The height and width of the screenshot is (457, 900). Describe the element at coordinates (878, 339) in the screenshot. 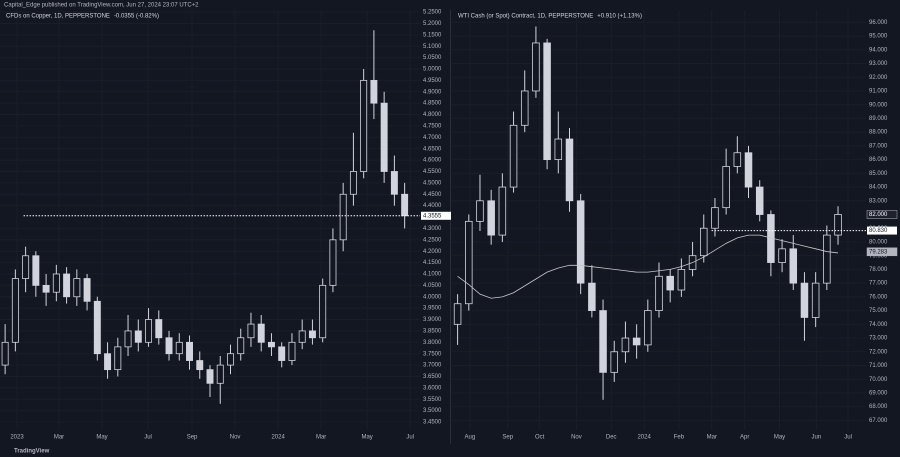

I see `y-tick-label: 73.000` at that location.